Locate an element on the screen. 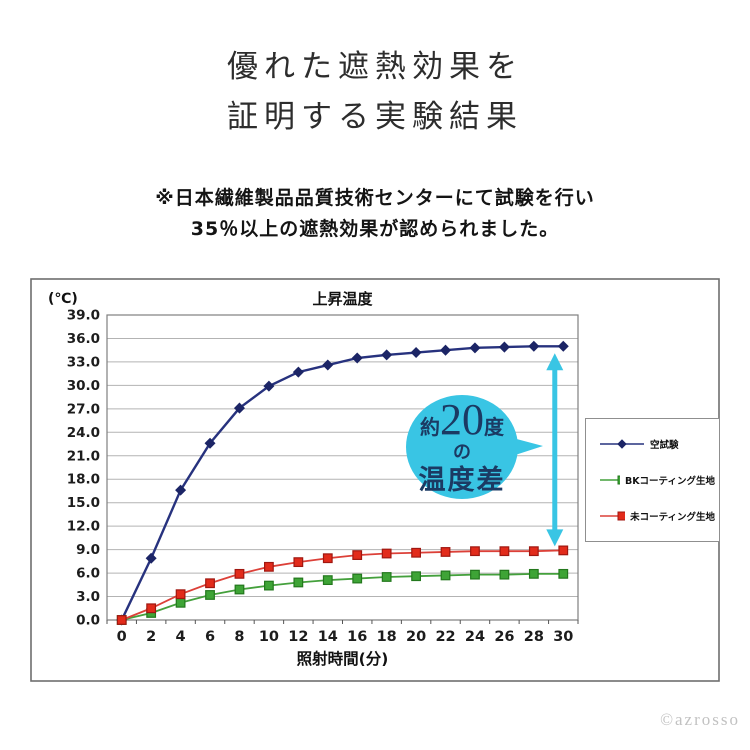  annotation-unit: 度 is located at coordinates (494, 427).